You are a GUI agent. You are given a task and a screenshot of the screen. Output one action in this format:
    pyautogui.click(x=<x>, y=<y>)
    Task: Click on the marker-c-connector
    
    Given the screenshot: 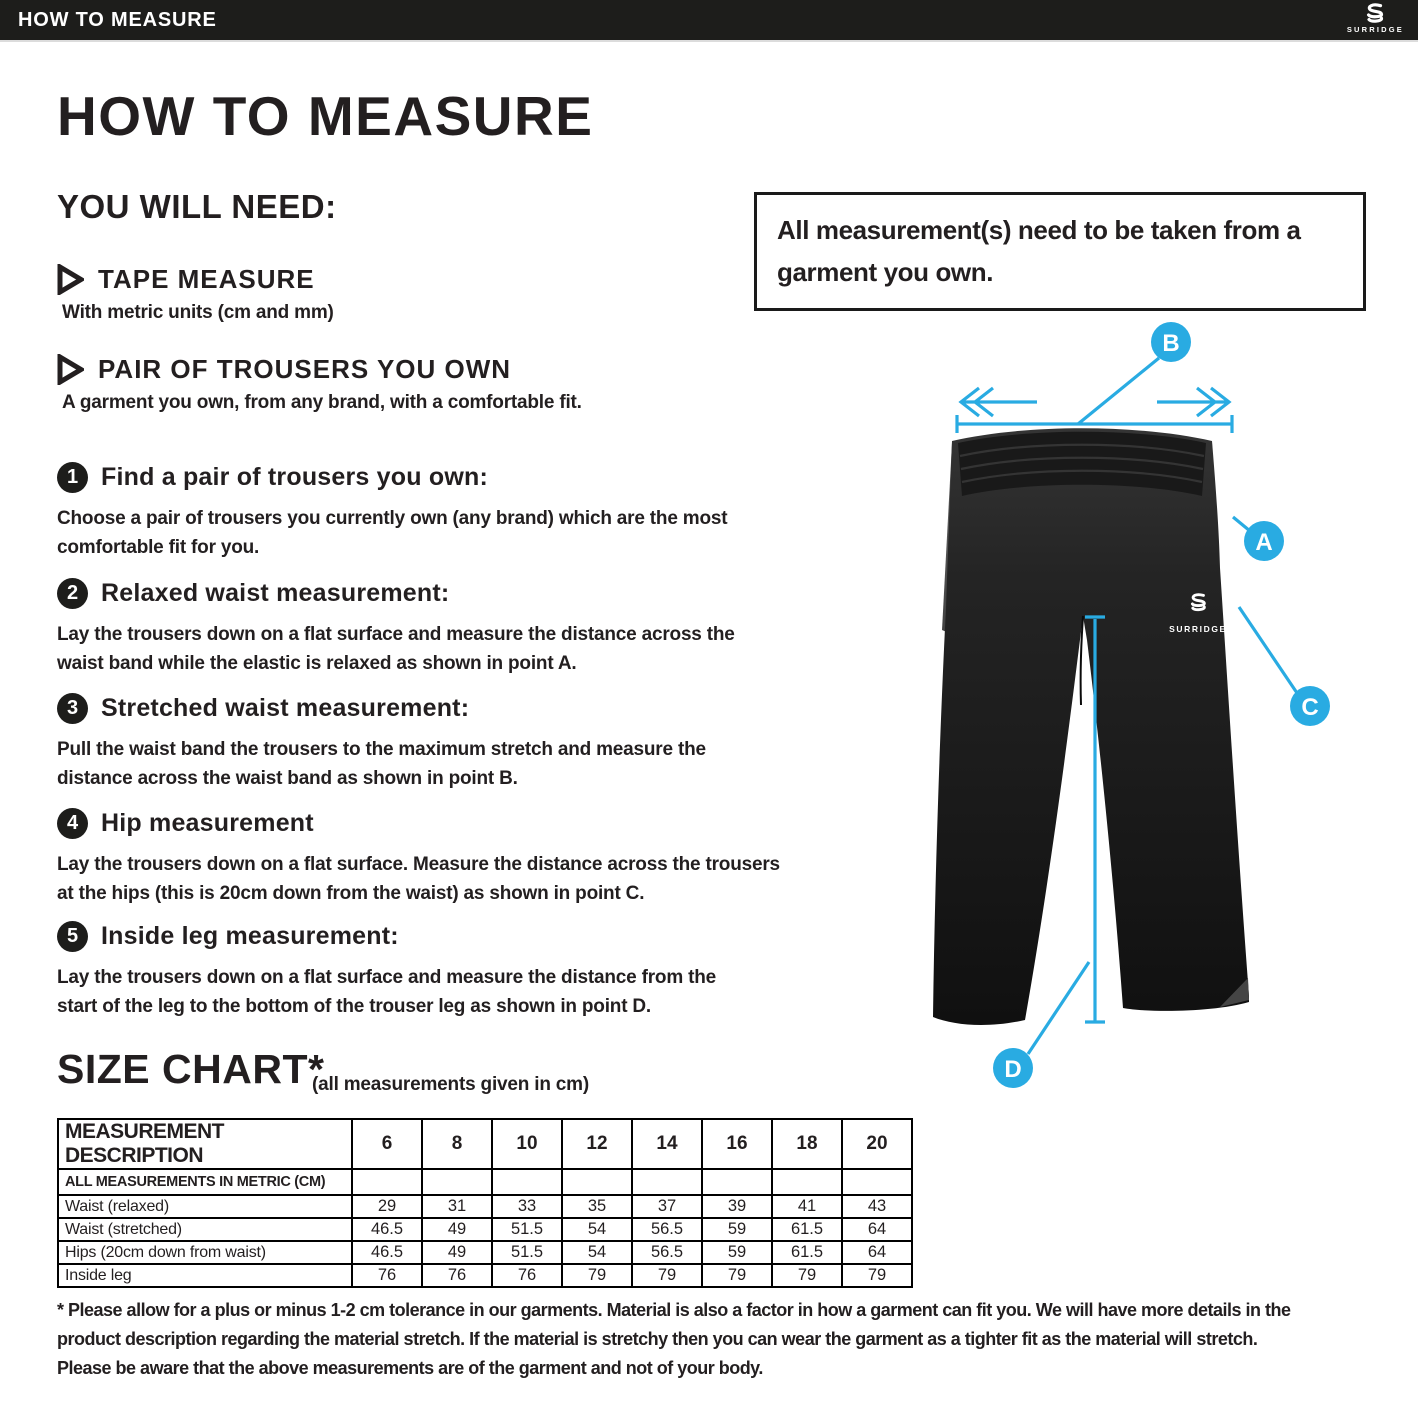 What is the action you would take?
    pyautogui.click(x=1268, y=650)
    